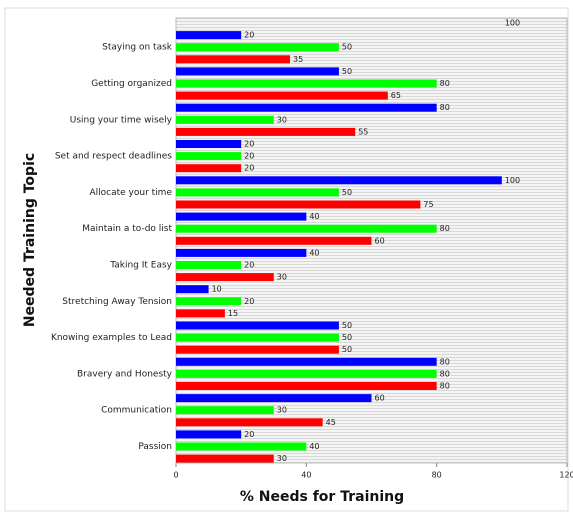 The image size is (573, 514). I want to click on value-label: 75, so click(428, 204).